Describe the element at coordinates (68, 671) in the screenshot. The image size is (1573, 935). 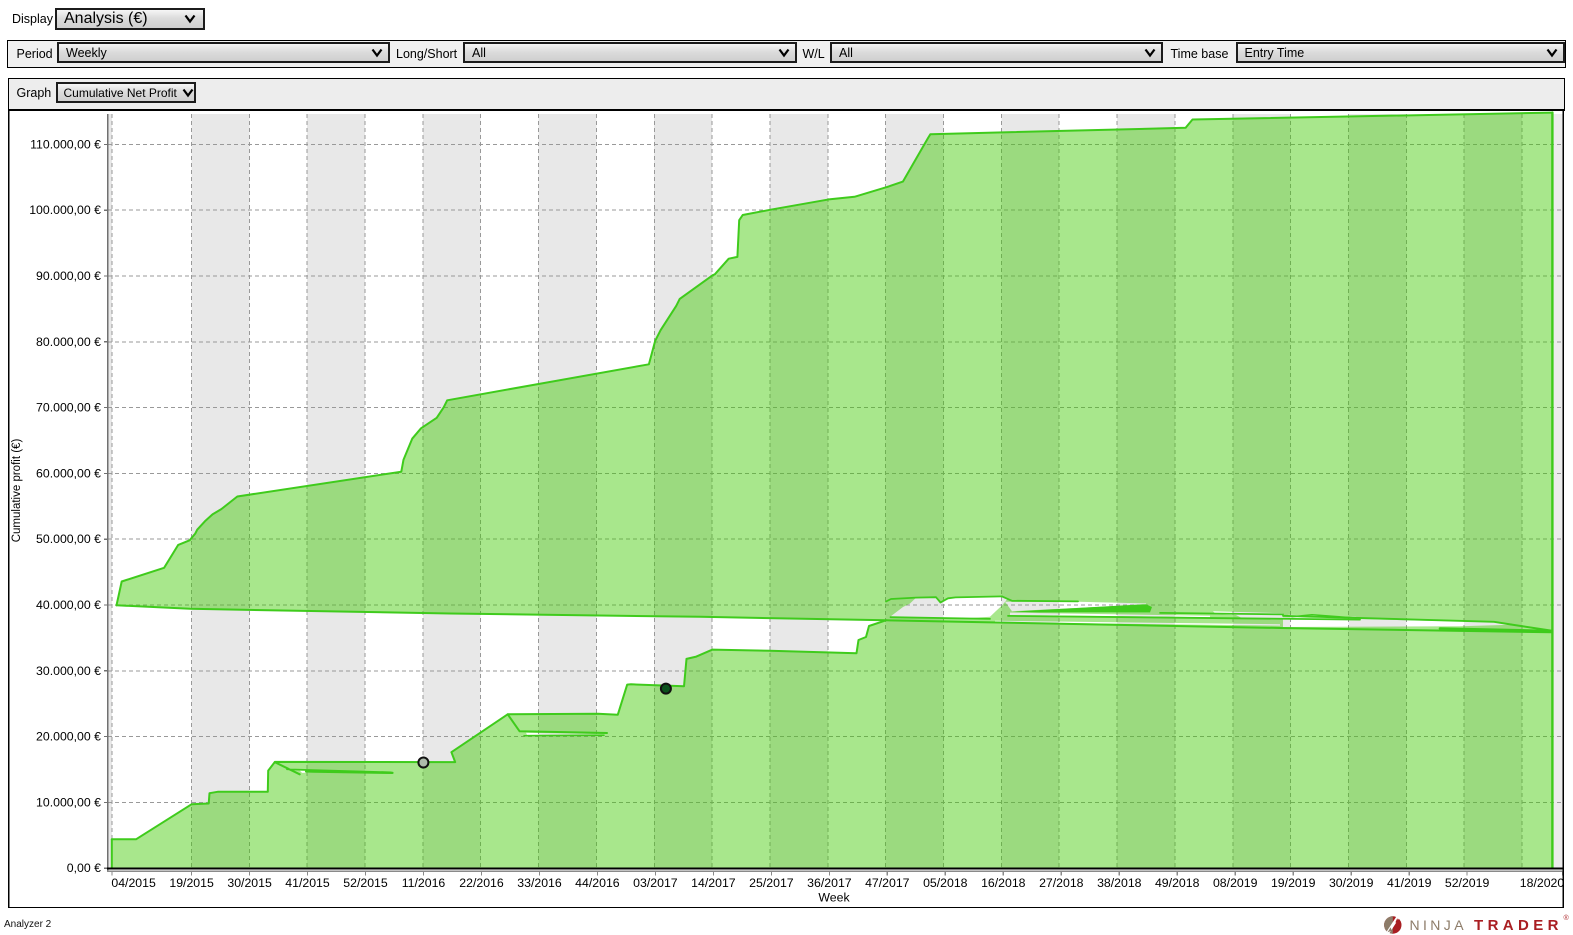
I see `svg-text: 30.000,00 €` at that location.